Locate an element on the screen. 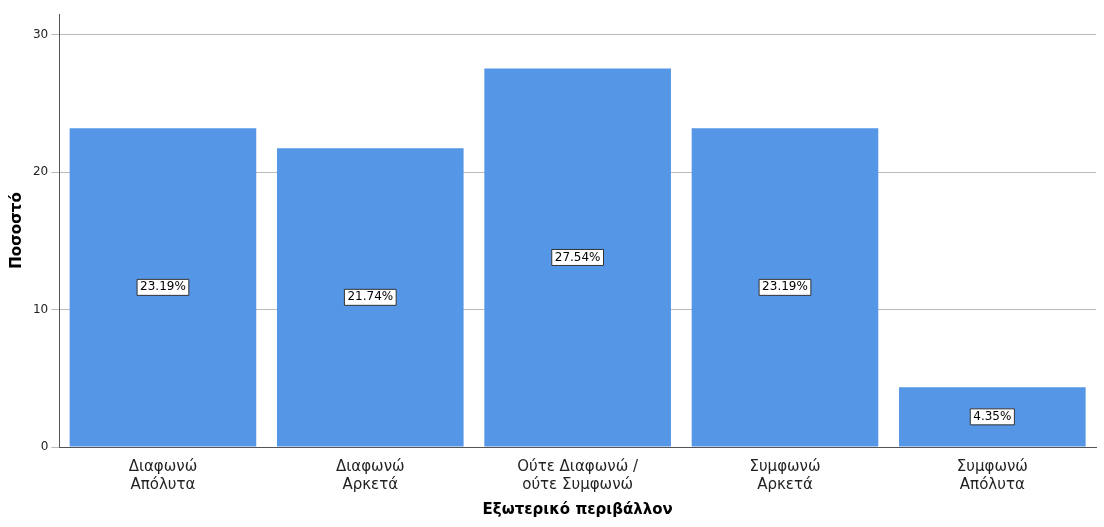 The width and height of the screenshot is (1104, 527). y-axis-title: Ποσοστό is located at coordinates (15, 230).